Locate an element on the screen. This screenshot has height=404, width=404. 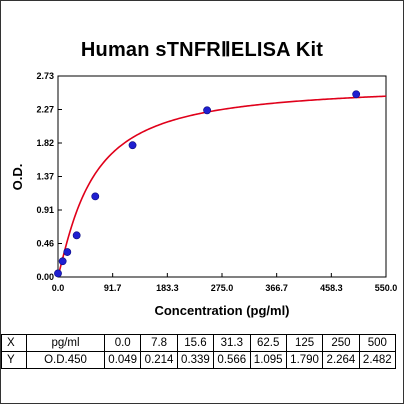
x-tick-label: 0.0 is located at coordinates (58, 288).